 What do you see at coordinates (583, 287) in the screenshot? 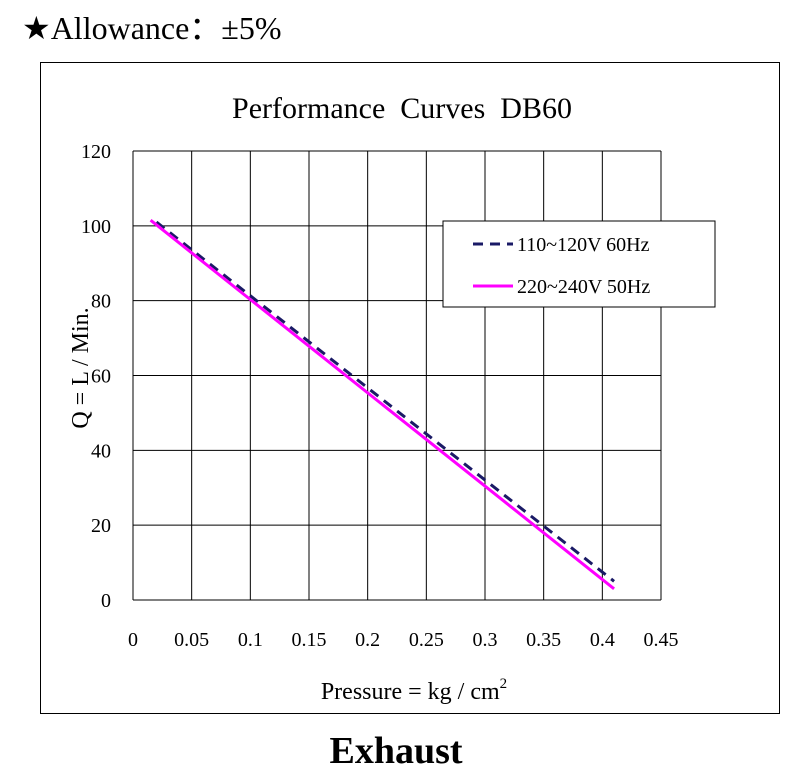
I see `legend-label-220-240v: 220~240V 50Hz` at bounding box center [583, 287].